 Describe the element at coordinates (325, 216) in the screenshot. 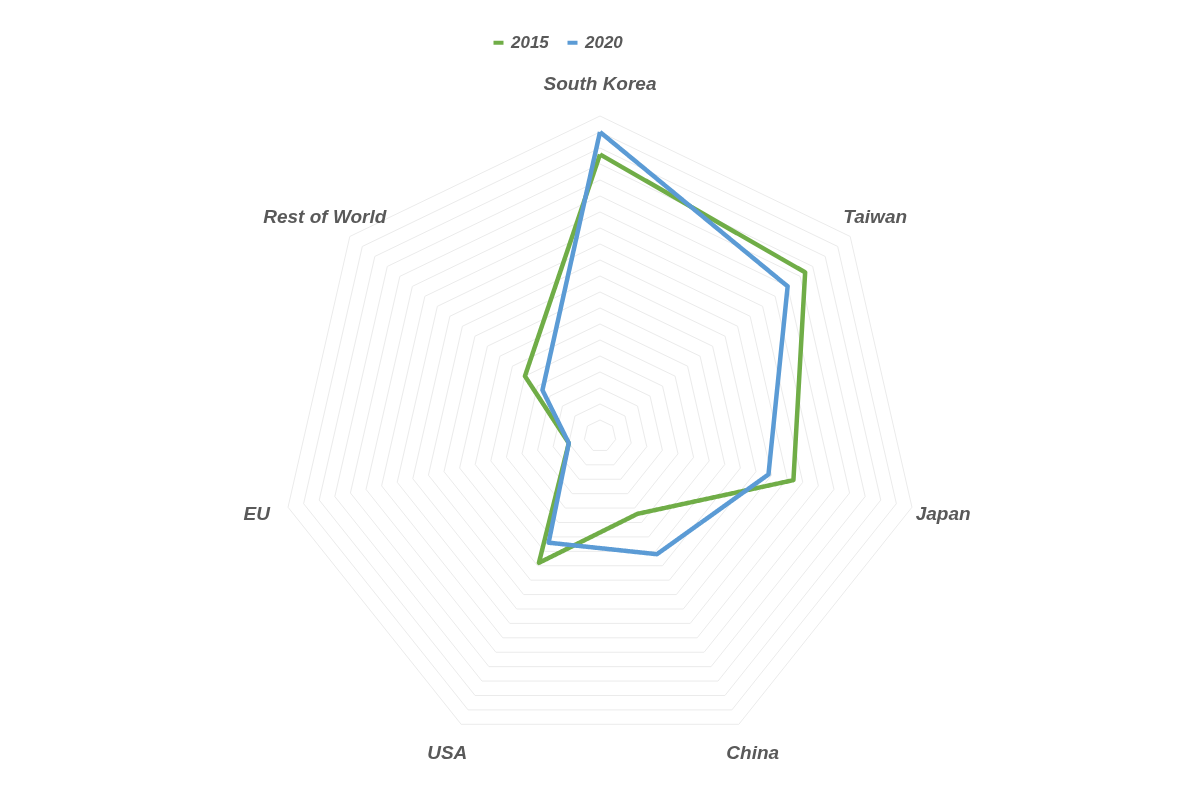

I see `spoke-label: Rest of World` at that location.